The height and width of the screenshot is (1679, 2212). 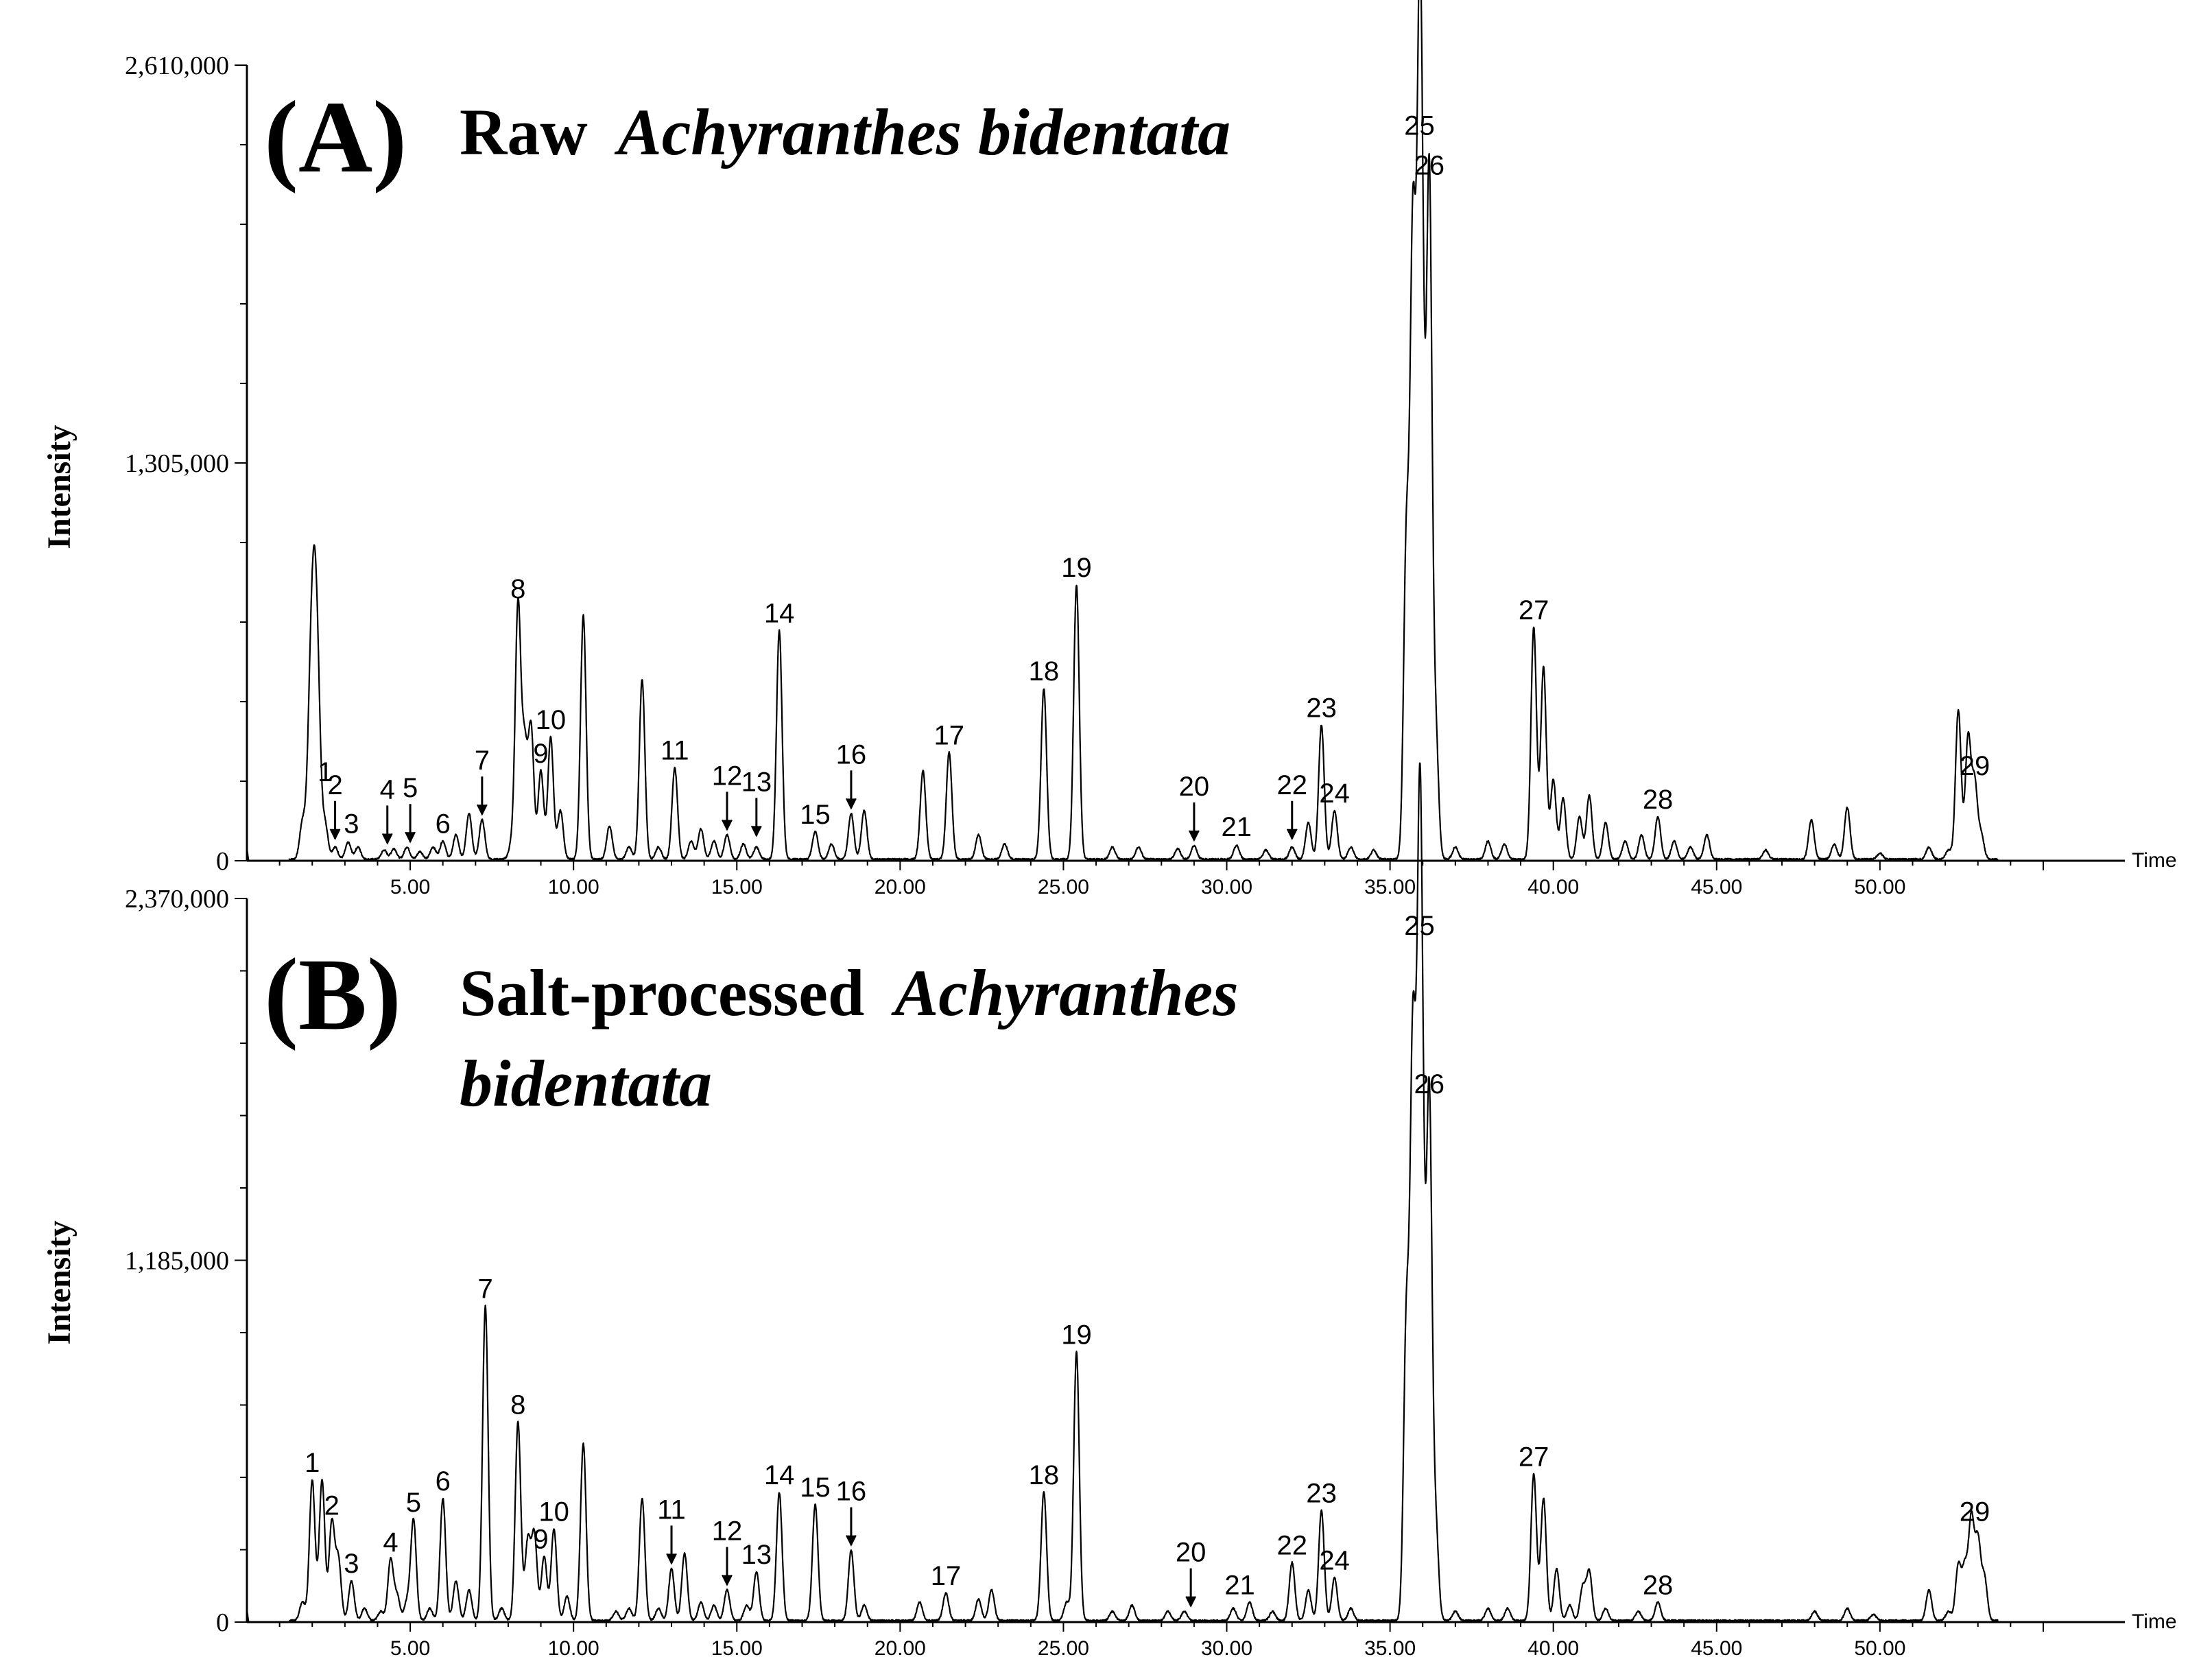 I want to click on y-tick-label: 1,185,000, so click(x=177, y=1261).